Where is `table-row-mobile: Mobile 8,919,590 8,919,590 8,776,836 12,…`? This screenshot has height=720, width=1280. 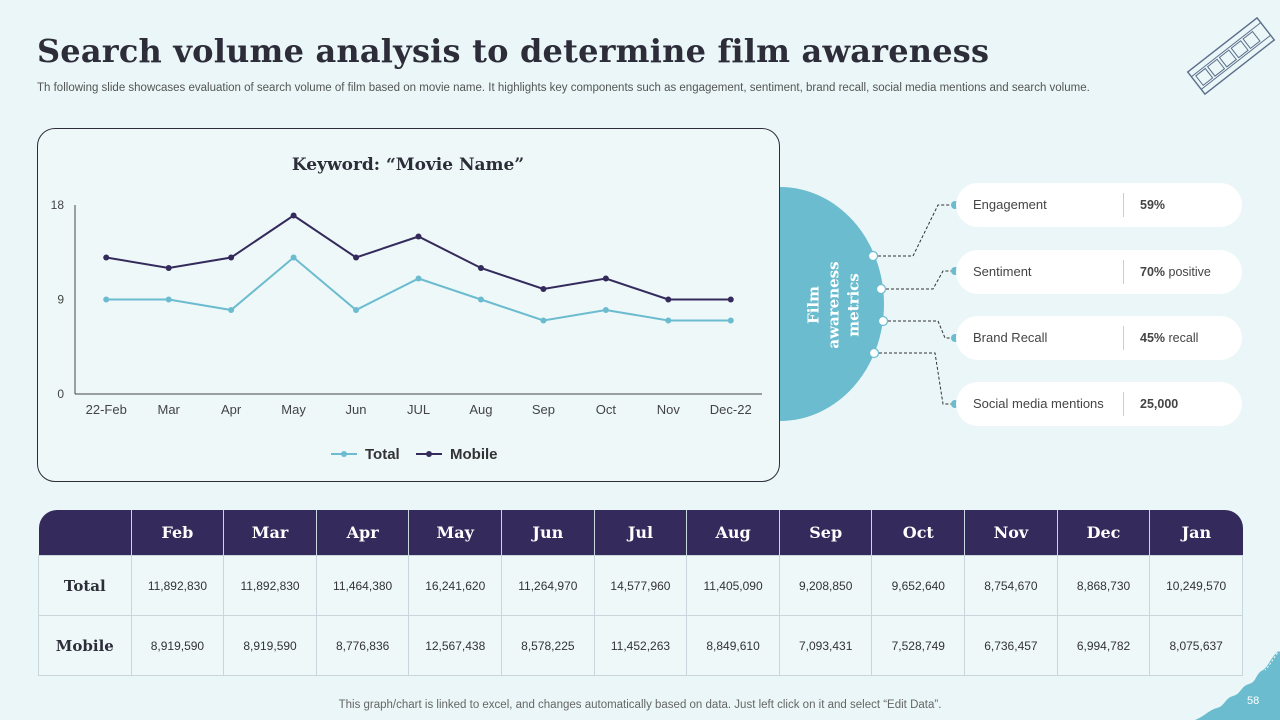
table-row-mobile: Mobile 8,919,590 8,919,590 8,776,836 12,… is located at coordinates (640, 645).